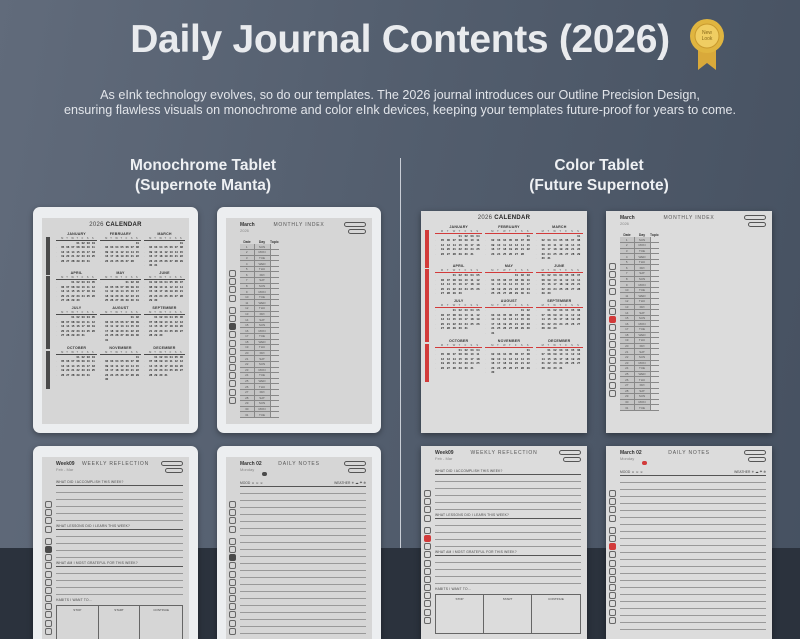  I want to click on index-row: 22 SUN, so click(259, 364).